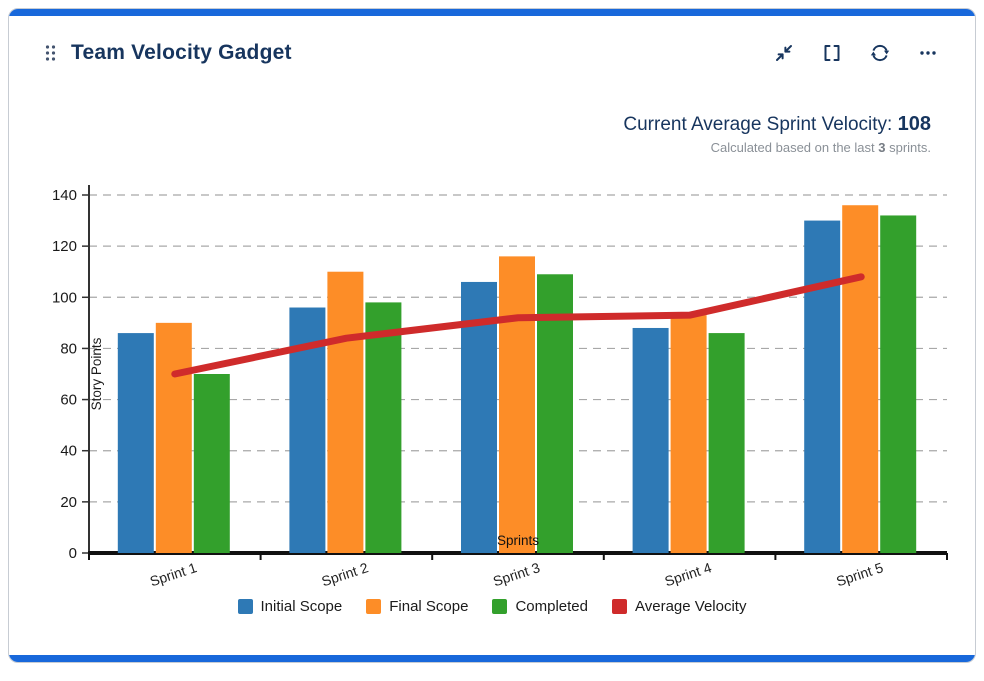  Describe the element at coordinates (68, 502) in the screenshot. I see `y-tick-label: 20` at that location.